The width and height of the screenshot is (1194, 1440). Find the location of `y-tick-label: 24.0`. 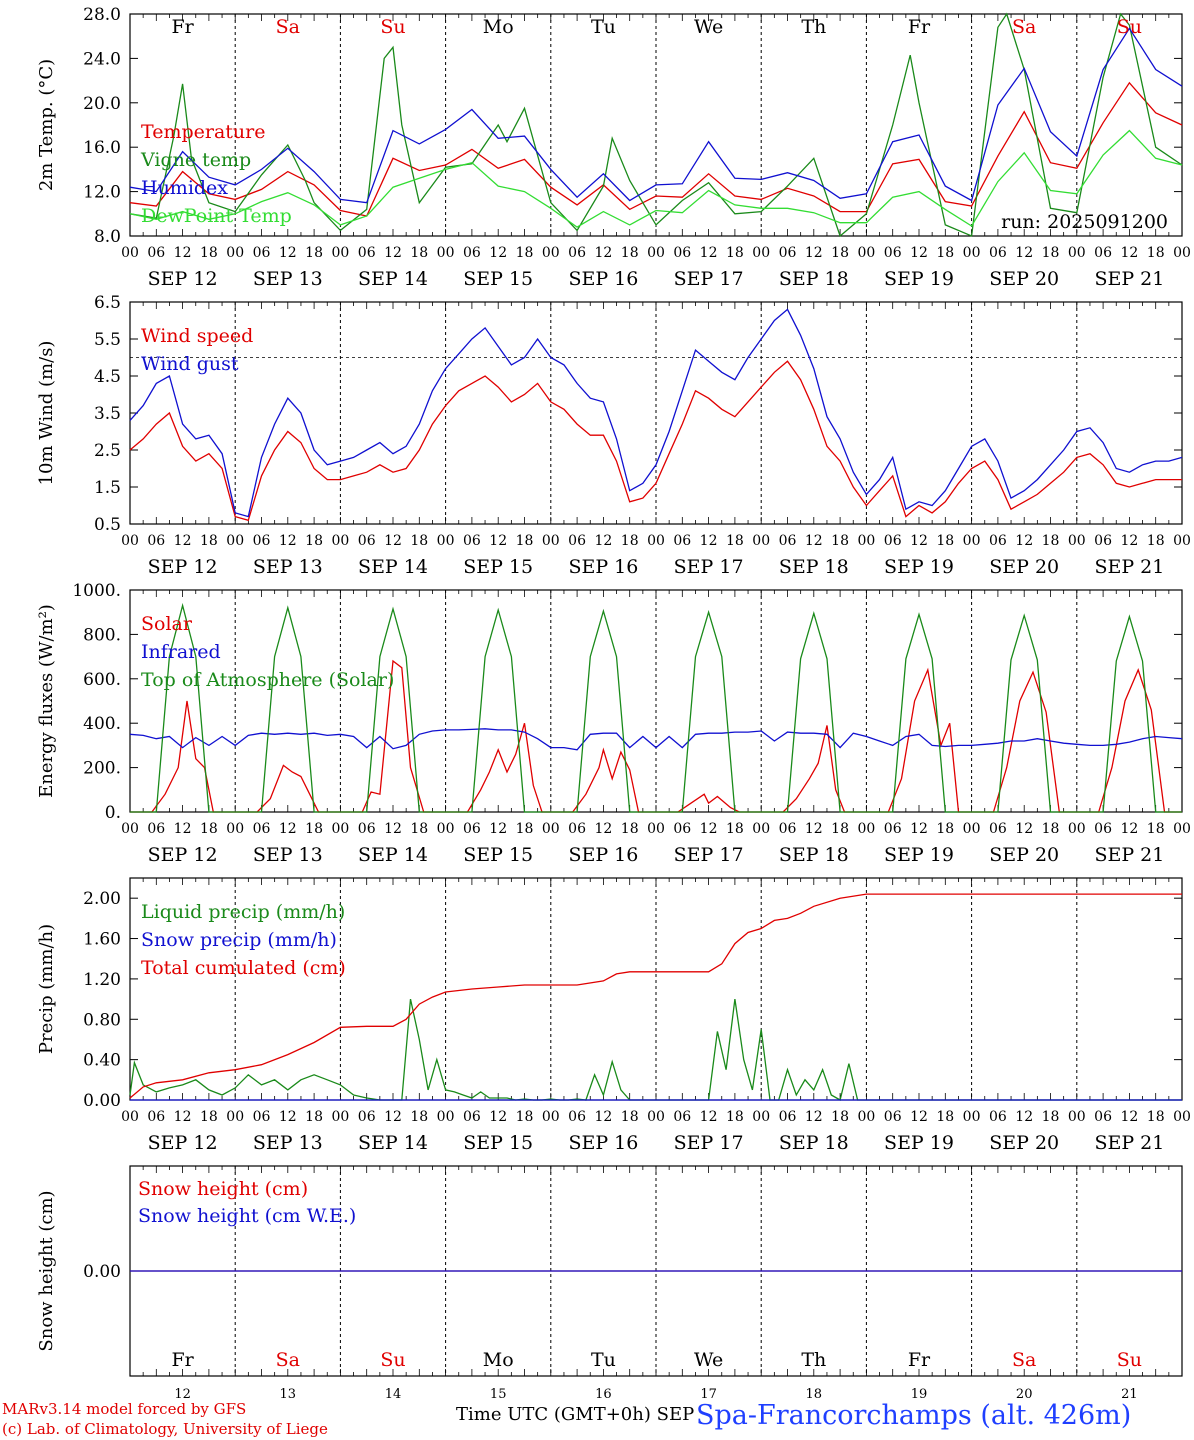

y-tick-label: 24.0 is located at coordinates (102, 59).